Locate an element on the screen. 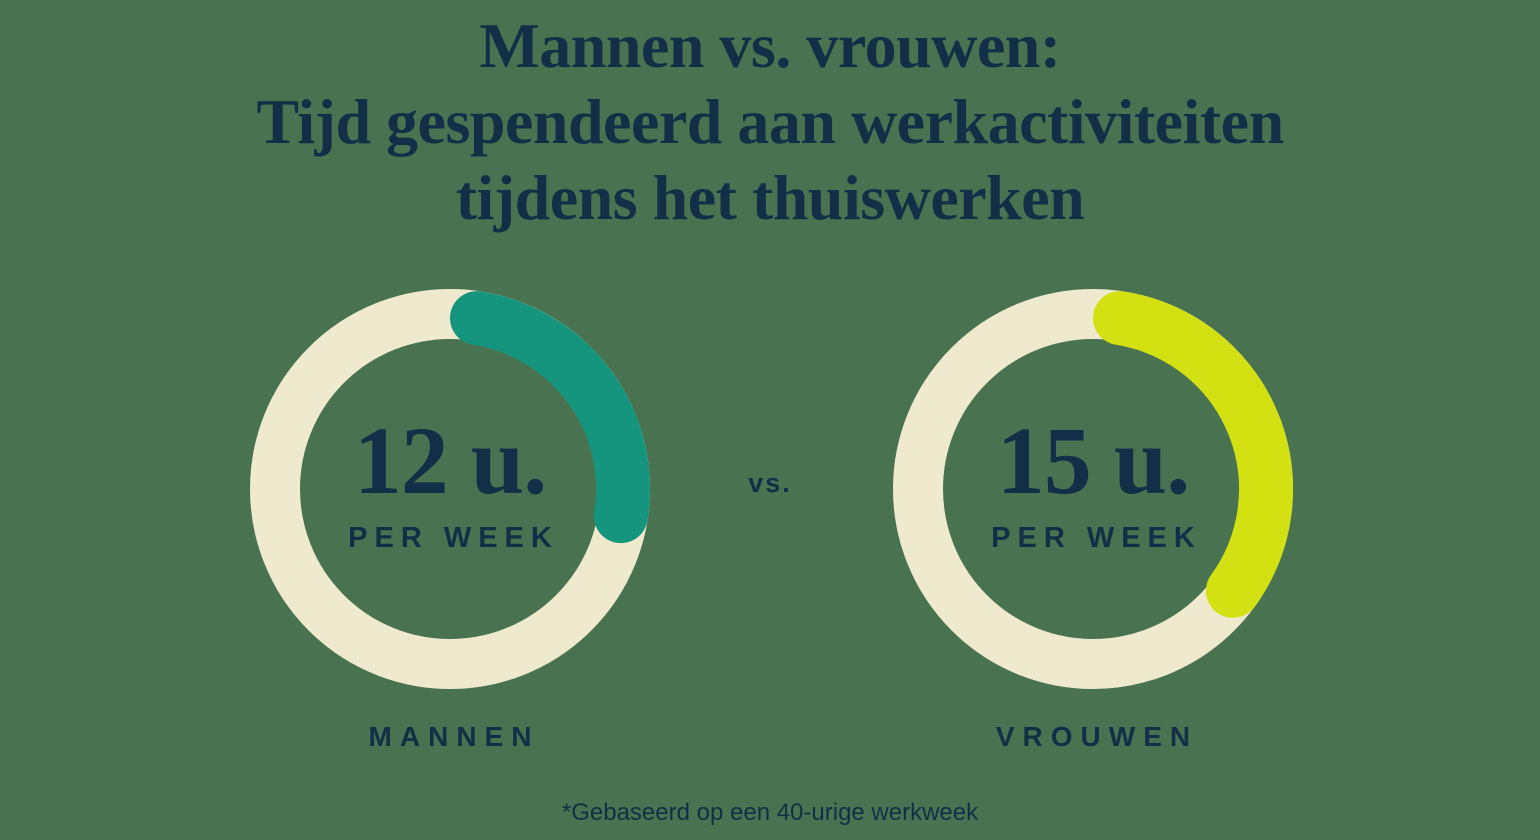  donut-group-mannen: 12 u. PER WEEK is located at coordinates (450, 489).